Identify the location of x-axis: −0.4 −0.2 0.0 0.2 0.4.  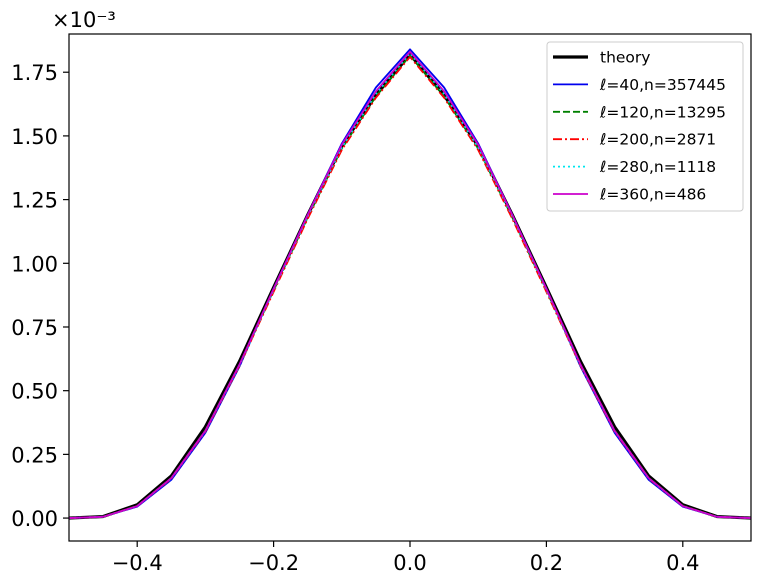
(406, 558).